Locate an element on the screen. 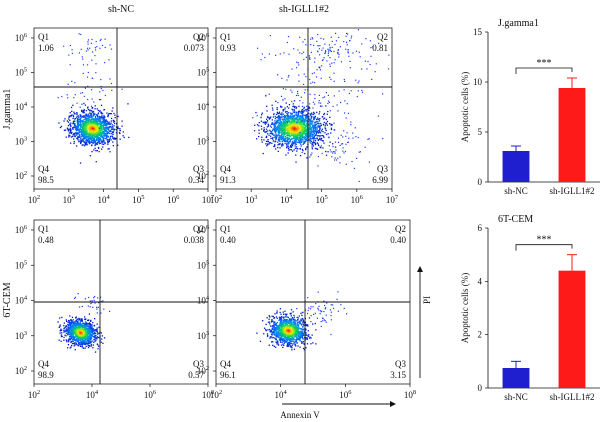 The height and width of the screenshot is (422, 600). 6tcem-sh-nc-quadrant-value: 0.57 is located at coordinates (196, 375).